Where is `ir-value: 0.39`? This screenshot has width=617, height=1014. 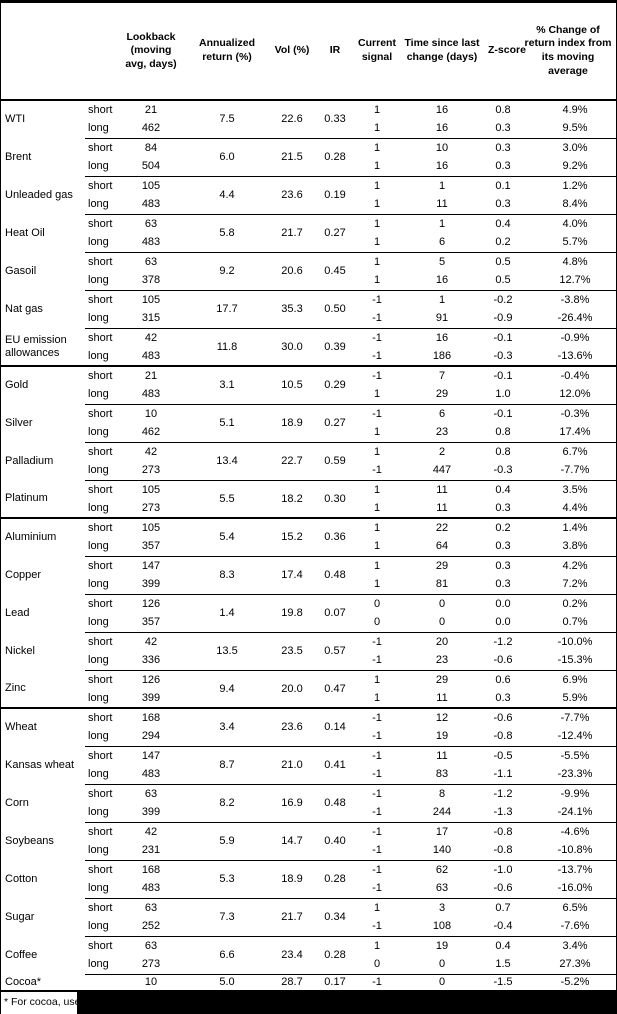 ir-value: 0.39 is located at coordinates (335, 346).